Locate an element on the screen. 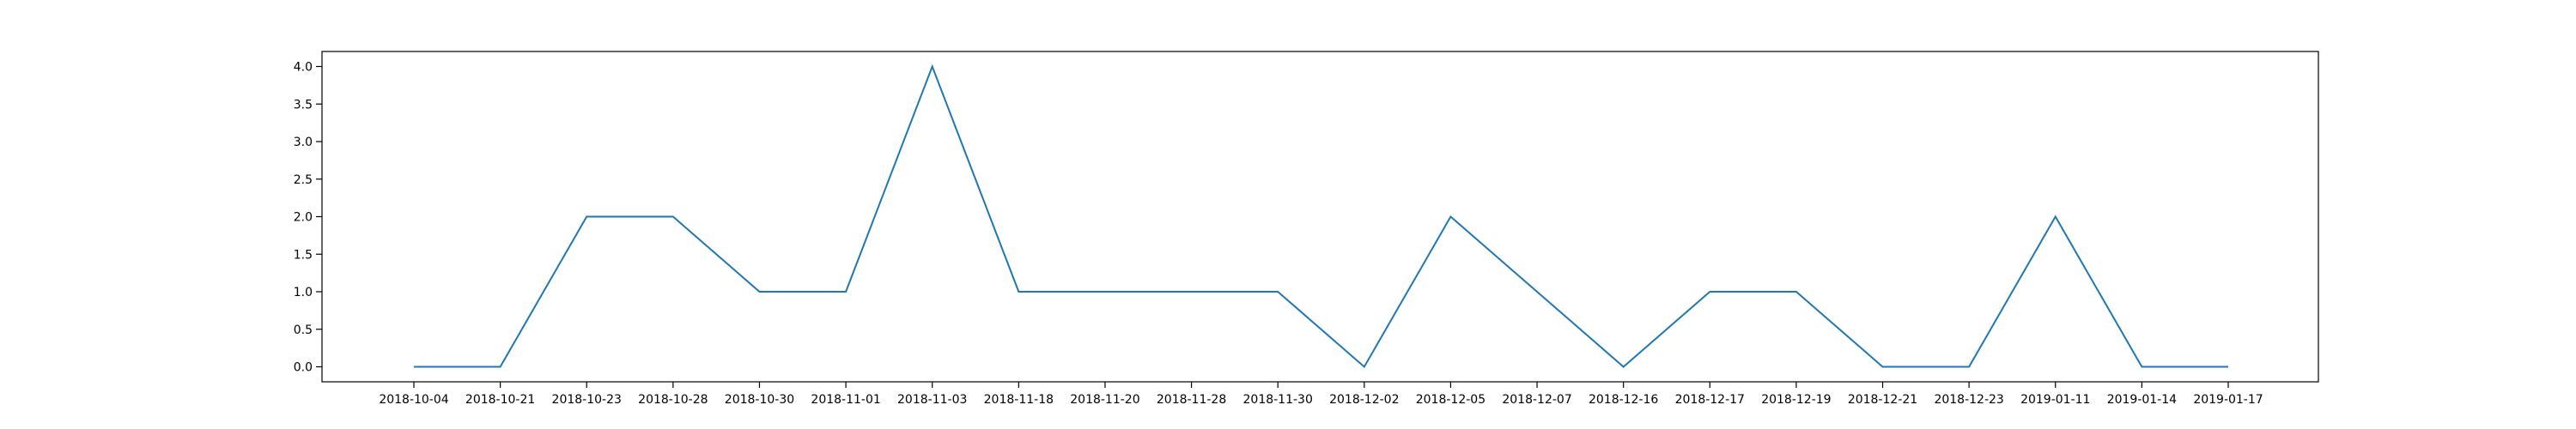  x-tick-label: 2019-01-17 is located at coordinates (2228, 400).